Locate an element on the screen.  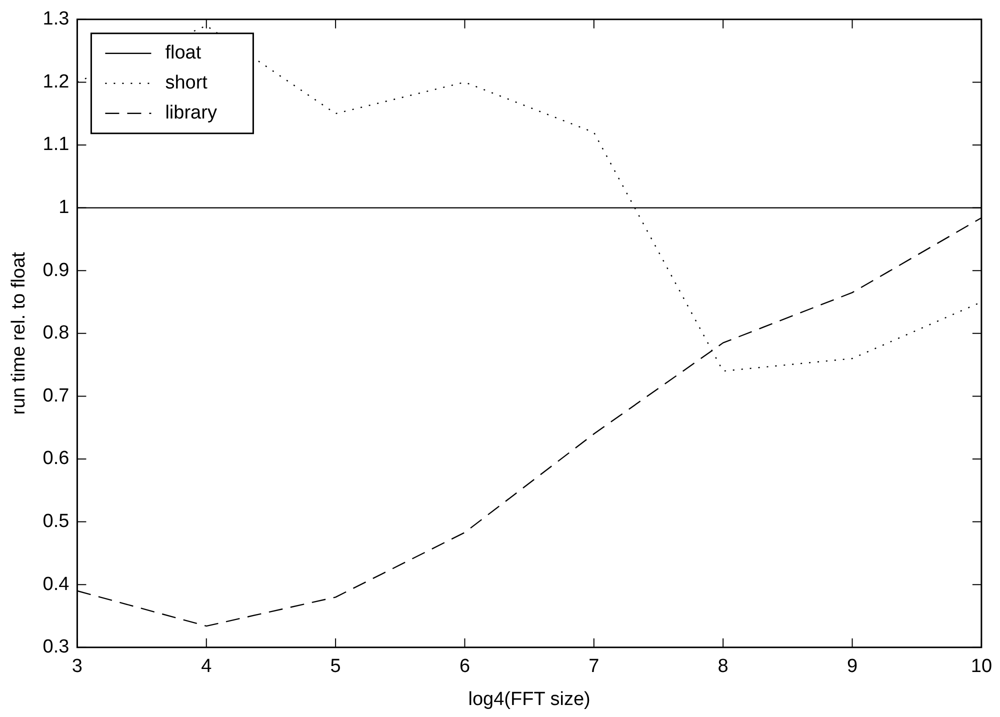
x-tick-label: 7 is located at coordinates (594, 667).